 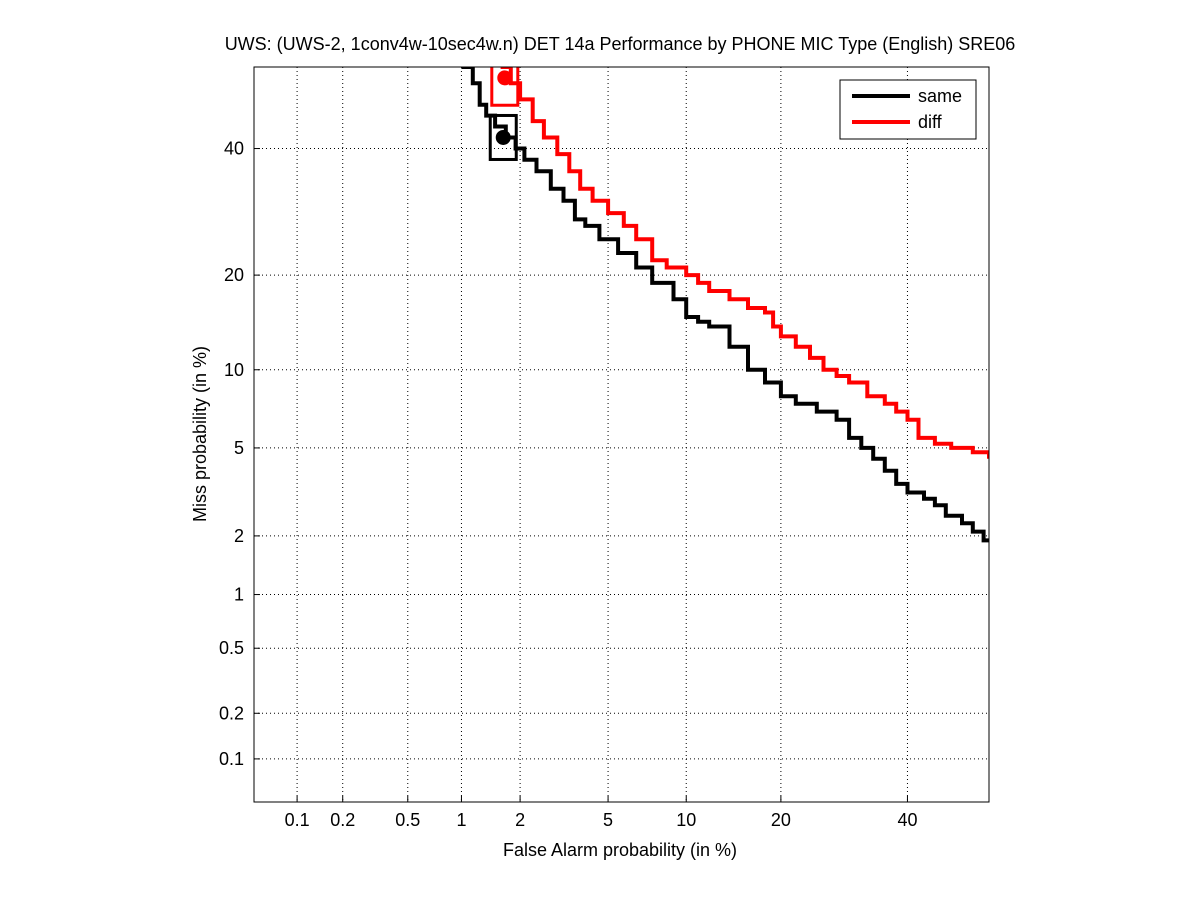 What do you see at coordinates (930, 122) in the screenshot?
I see `legend-label-diff: diff` at bounding box center [930, 122].